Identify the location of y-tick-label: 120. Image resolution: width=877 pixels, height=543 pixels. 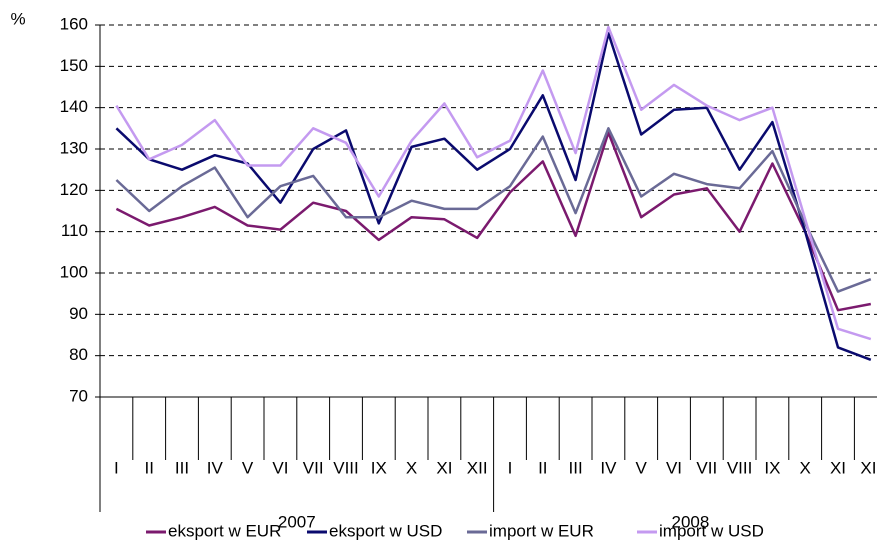
(74, 189).